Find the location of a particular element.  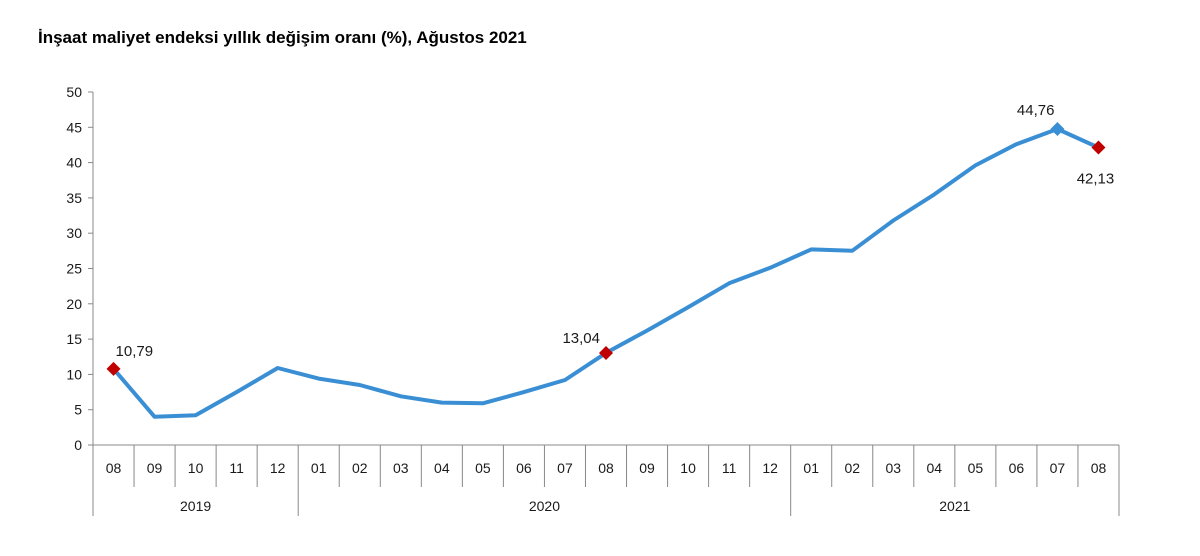

data-label: 44,76 is located at coordinates (1036, 110).